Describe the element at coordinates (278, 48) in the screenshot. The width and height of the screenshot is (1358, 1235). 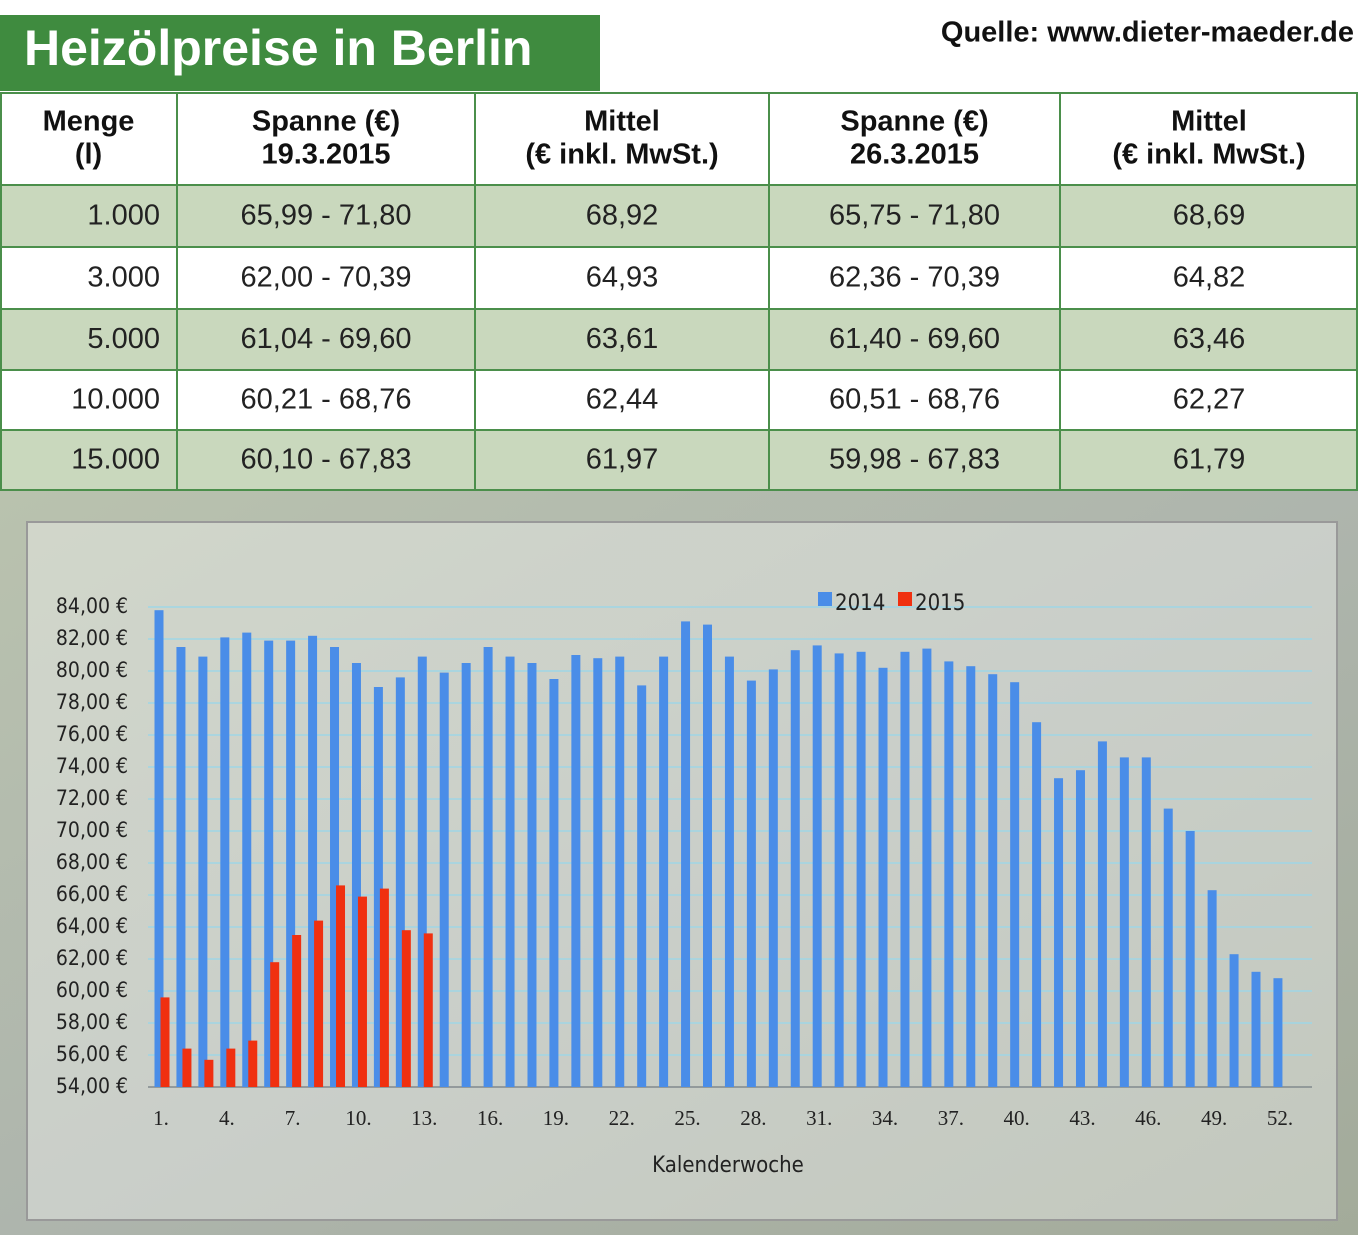
I see `title: Heizölpreise in Berlin` at that location.